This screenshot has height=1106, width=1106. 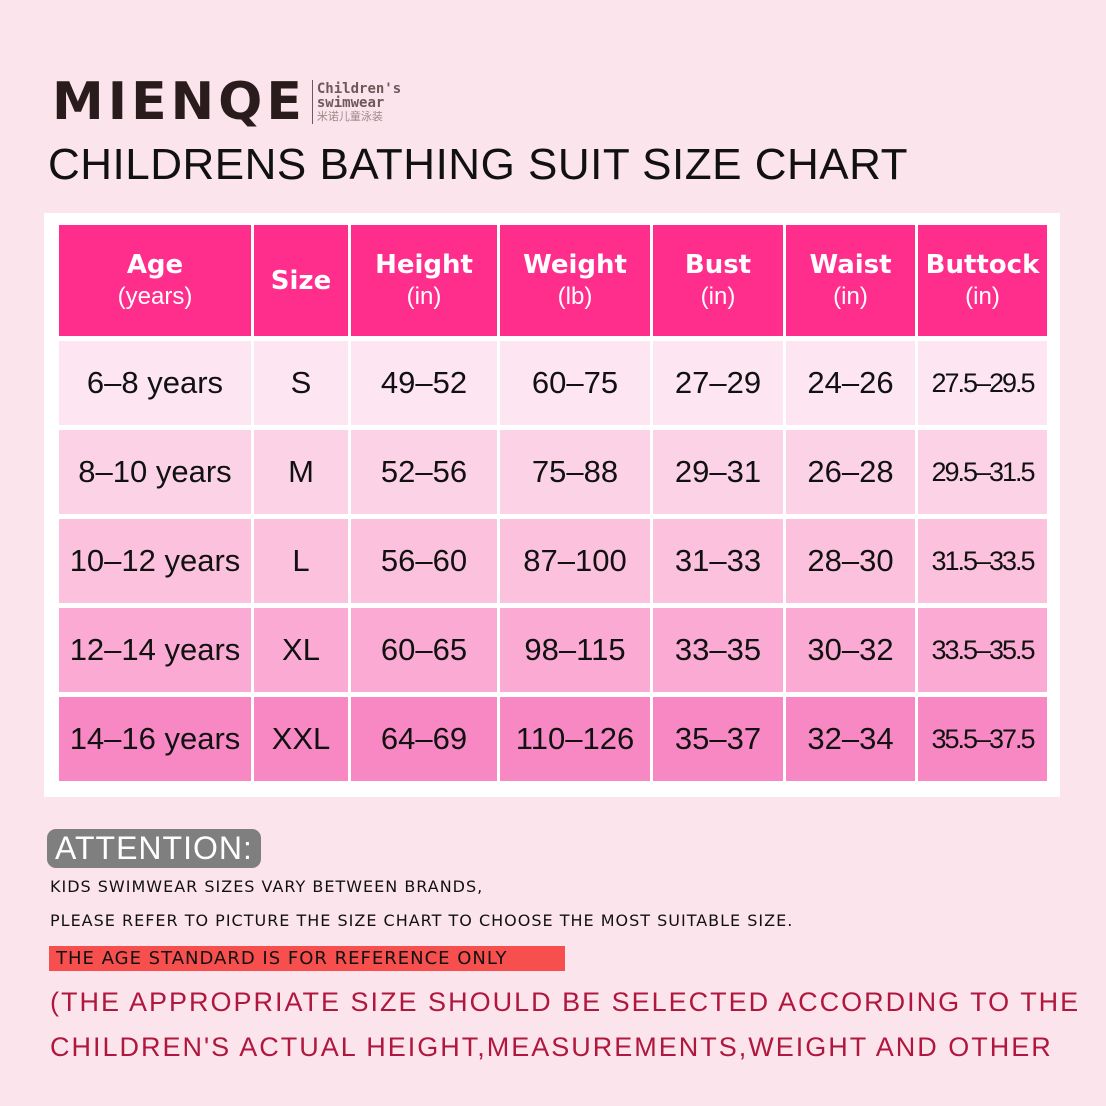 I want to click on attention-badge: ATTENTION:, so click(x=154, y=848).